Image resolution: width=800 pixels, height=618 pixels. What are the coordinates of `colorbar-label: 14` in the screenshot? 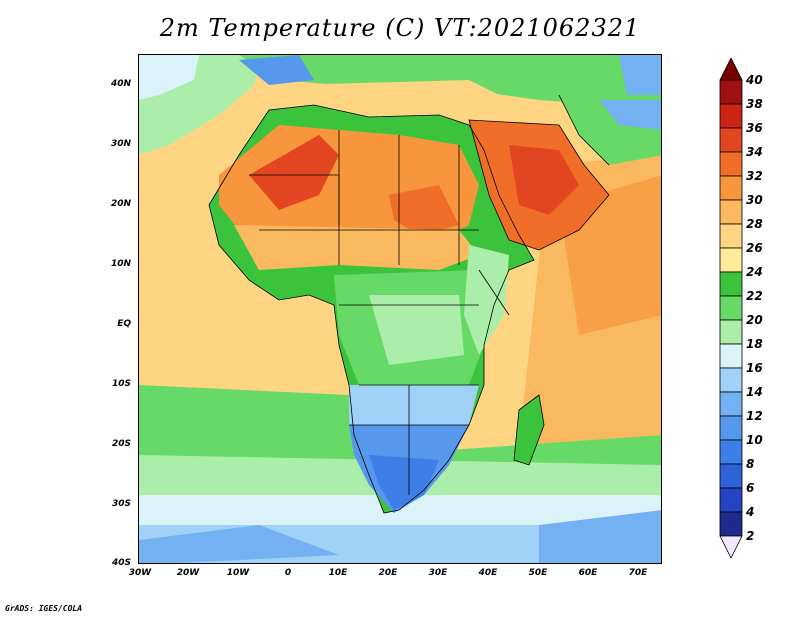 It's located at (754, 392).